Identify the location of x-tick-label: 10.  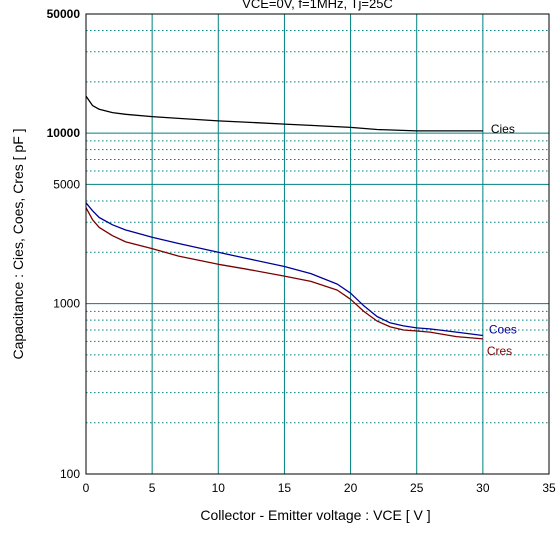
(219, 488).